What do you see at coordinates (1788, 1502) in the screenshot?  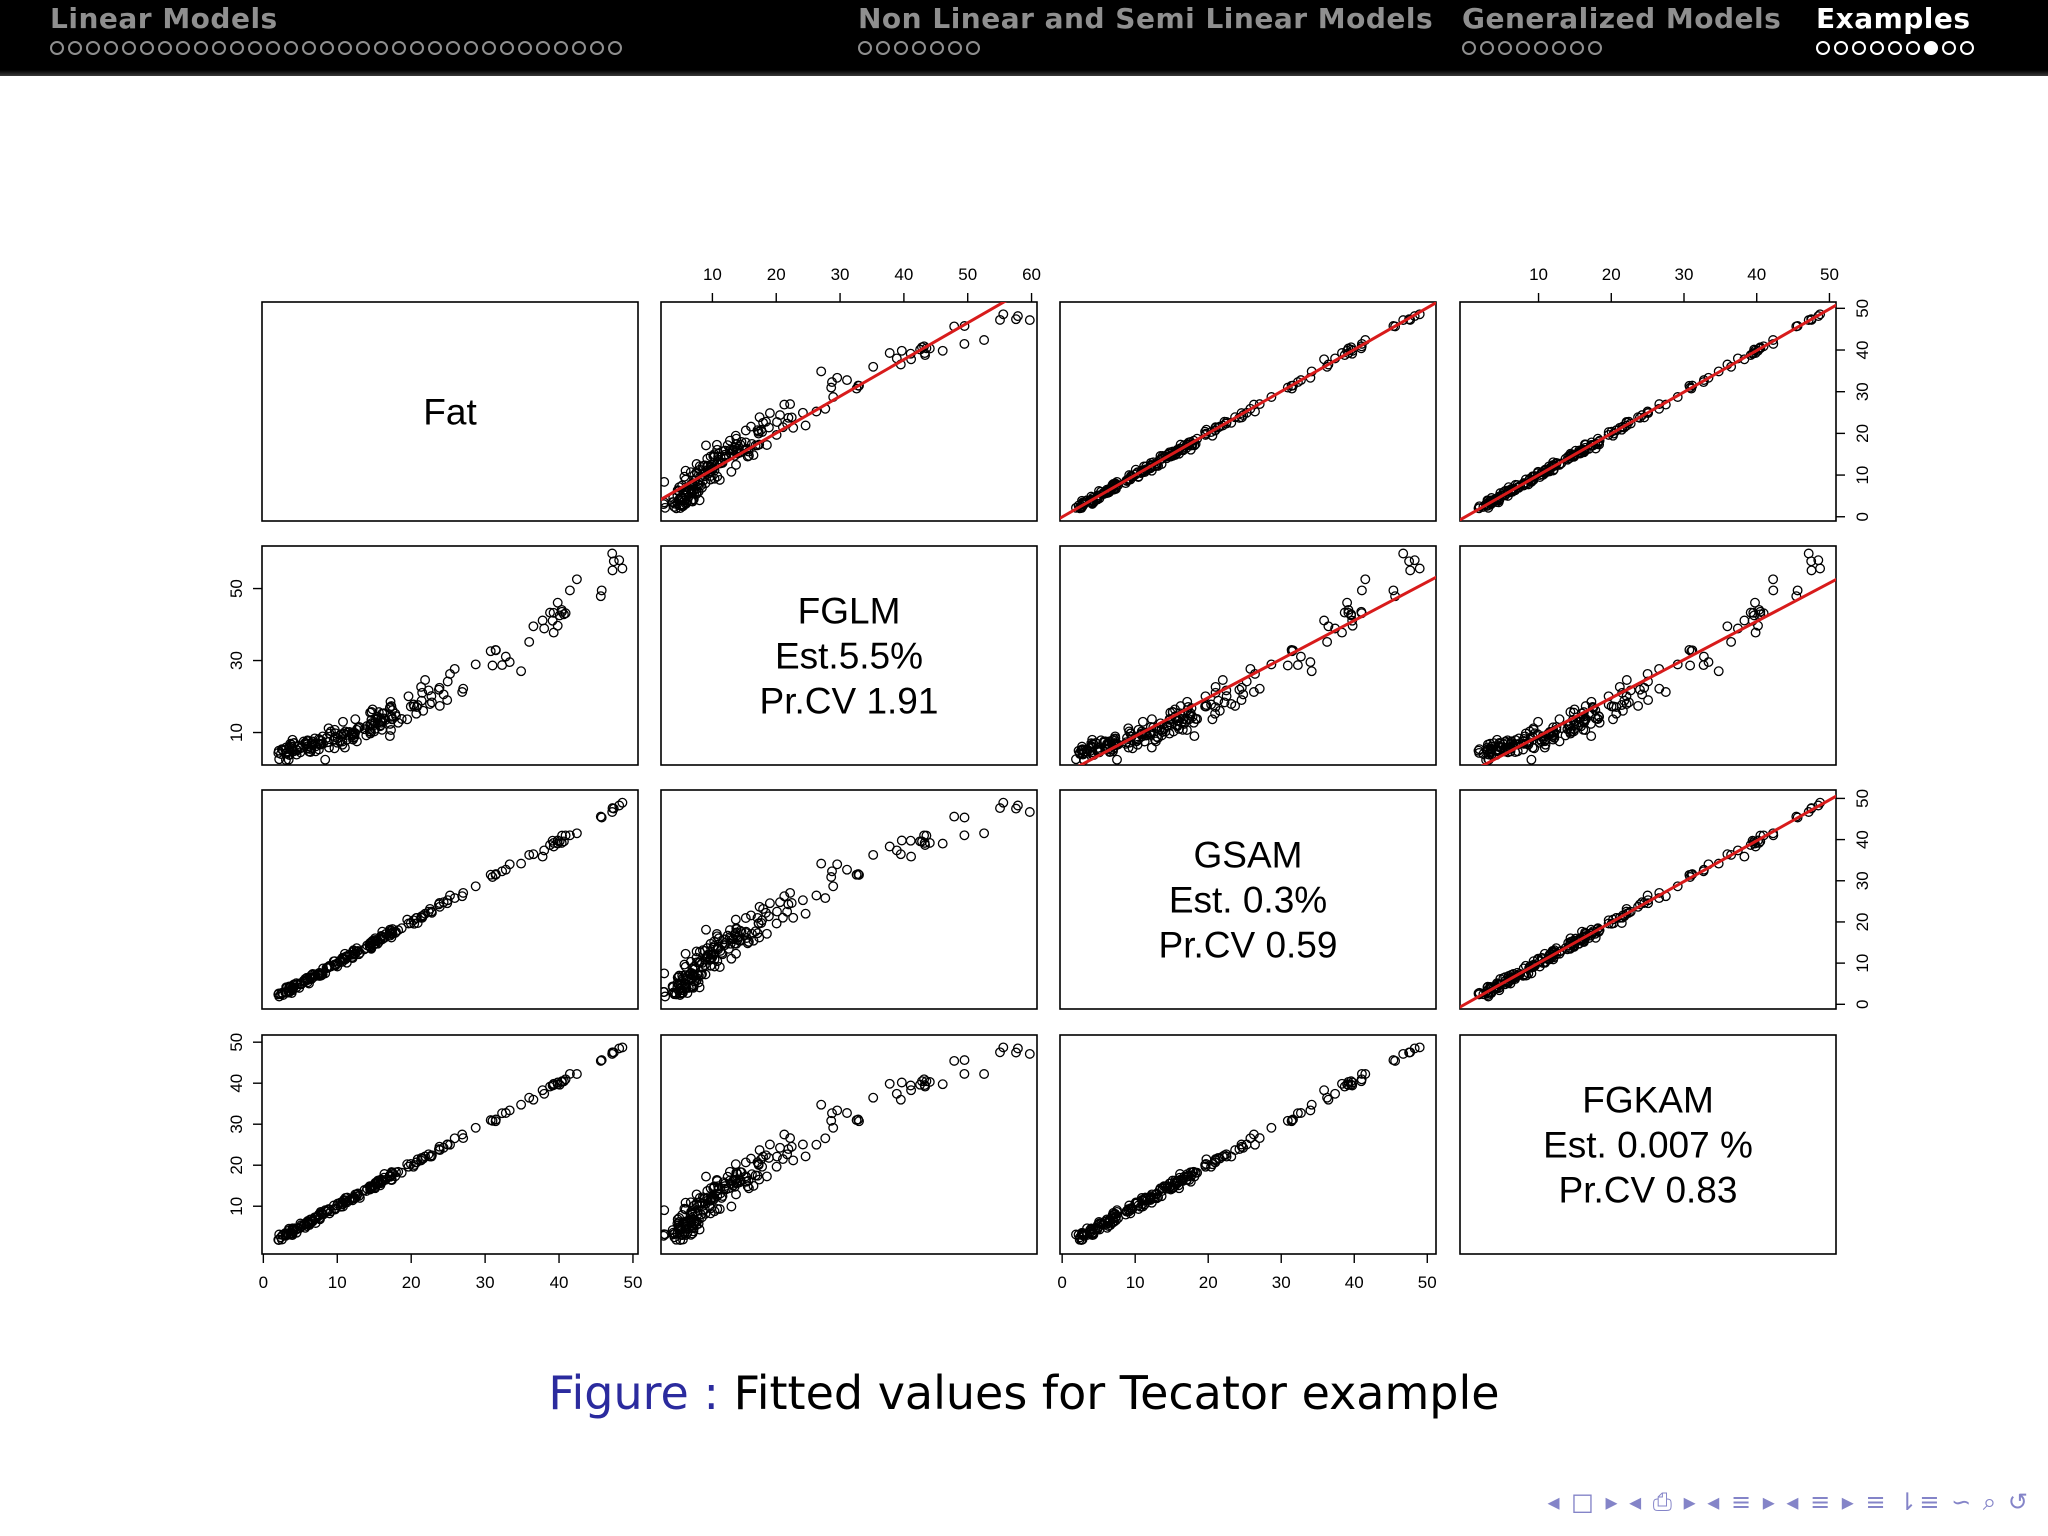 I see `beamer-navigation-controls: ◂ □ ▸ ◂ ⎙ ▸ ◂ ≡ ▸ ◂ ≡ ▸ ≡ ⇂≡ ∽ ⌕ ↺` at bounding box center [1788, 1502].